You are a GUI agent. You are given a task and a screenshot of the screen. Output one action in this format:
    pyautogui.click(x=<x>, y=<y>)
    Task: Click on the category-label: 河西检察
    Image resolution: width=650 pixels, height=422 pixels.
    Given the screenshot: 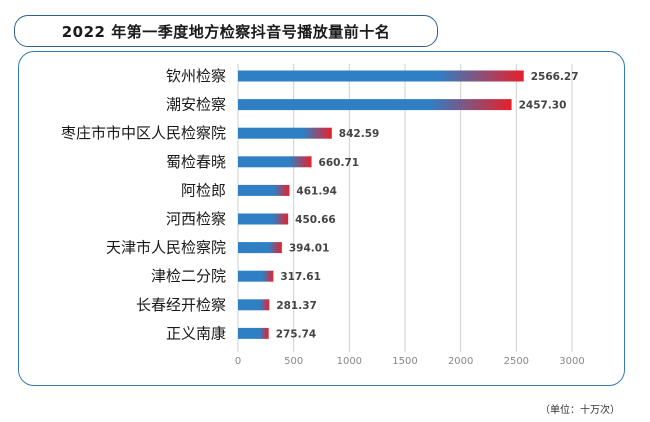 What is the action you would take?
    pyautogui.click(x=196, y=219)
    